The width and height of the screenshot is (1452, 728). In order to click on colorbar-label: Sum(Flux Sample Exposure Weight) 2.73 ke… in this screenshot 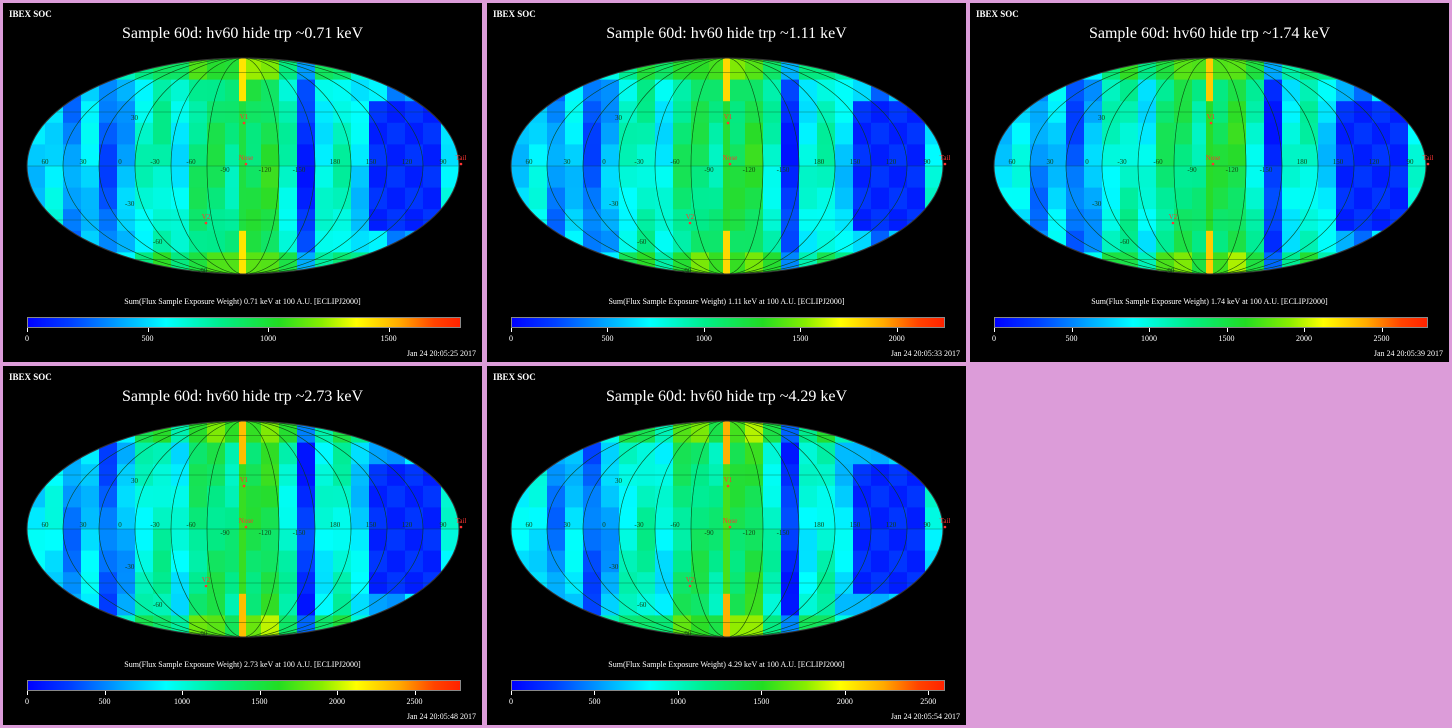, I will do `click(242, 664)`.